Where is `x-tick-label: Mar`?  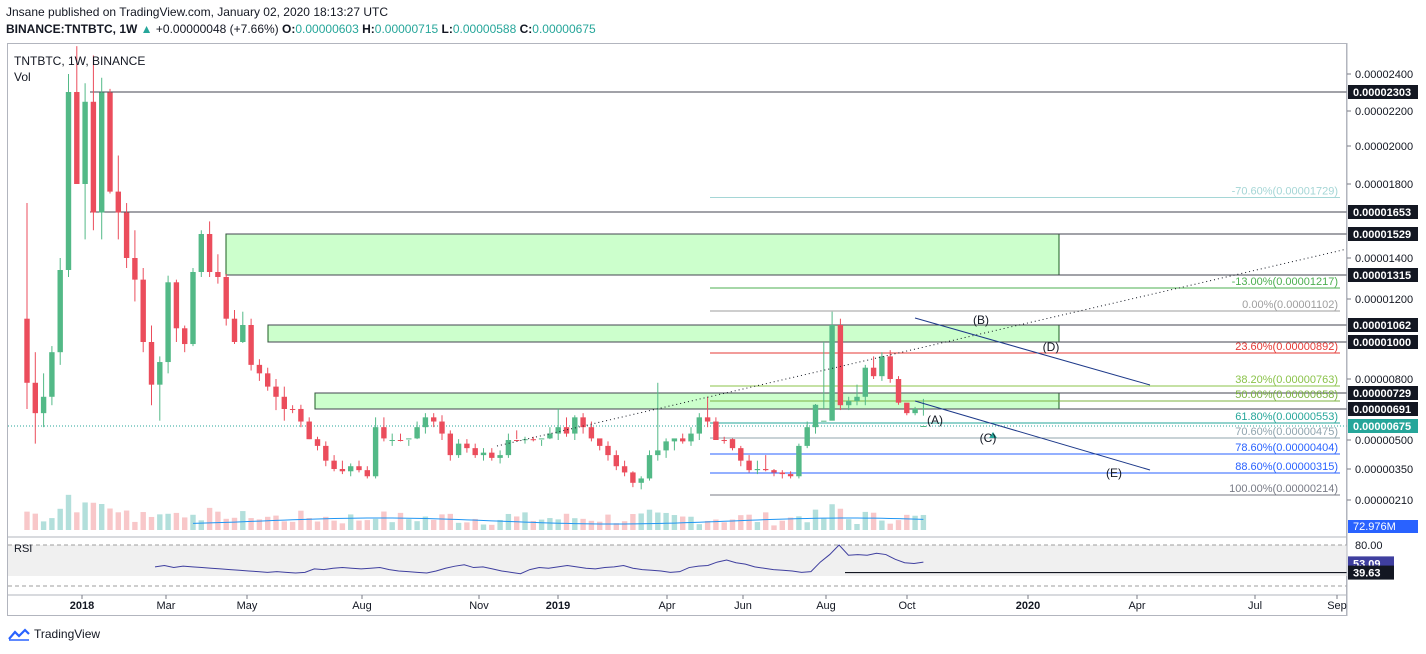 x-tick-label: Mar is located at coordinates (166, 606).